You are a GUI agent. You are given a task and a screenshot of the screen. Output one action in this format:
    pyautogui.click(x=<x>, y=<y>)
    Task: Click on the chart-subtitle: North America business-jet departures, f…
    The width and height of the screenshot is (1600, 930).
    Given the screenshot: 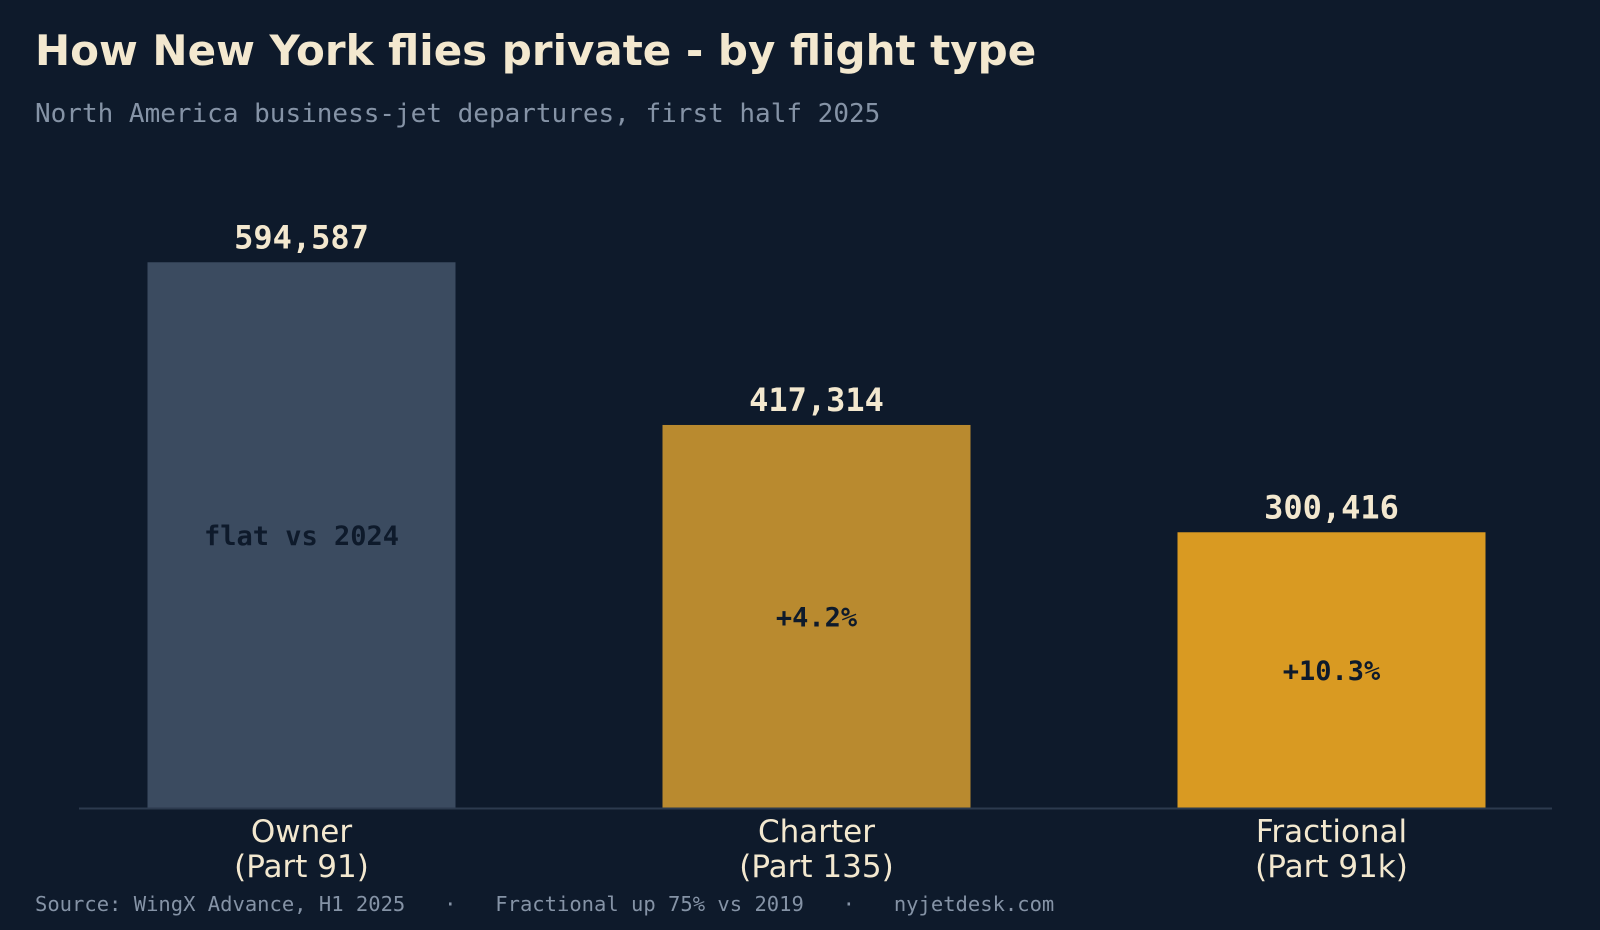 What is the action you would take?
    pyautogui.click(x=458, y=114)
    